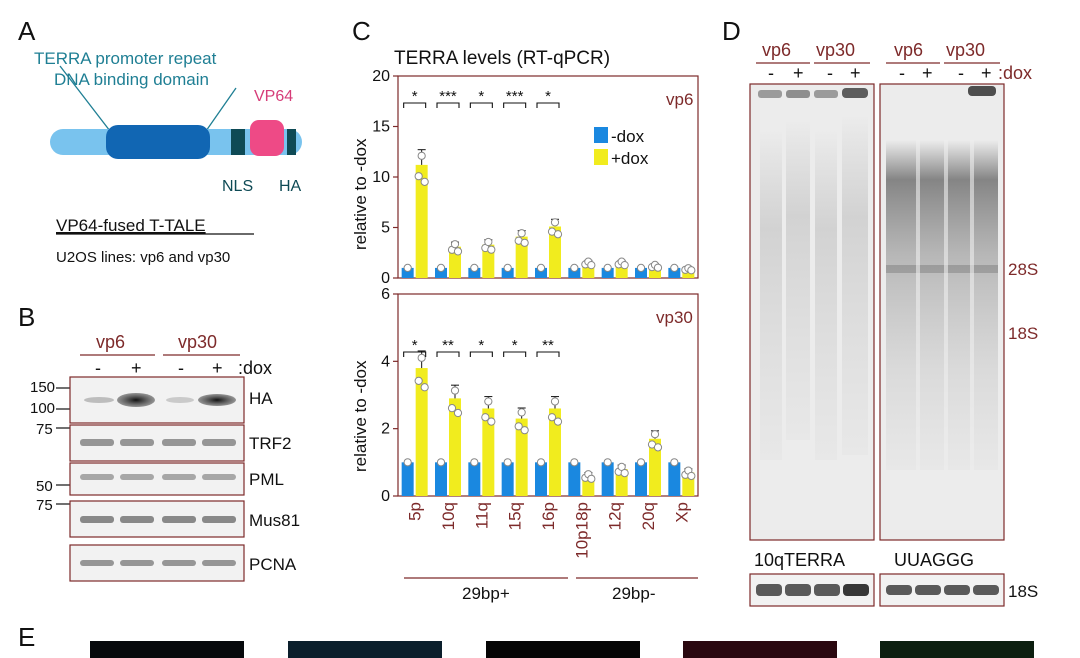 Image resolution: width=1080 pixels, height=658 pixels. What do you see at coordinates (26, 637) in the screenshot?
I see `panel-label-e: E` at bounding box center [26, 637].